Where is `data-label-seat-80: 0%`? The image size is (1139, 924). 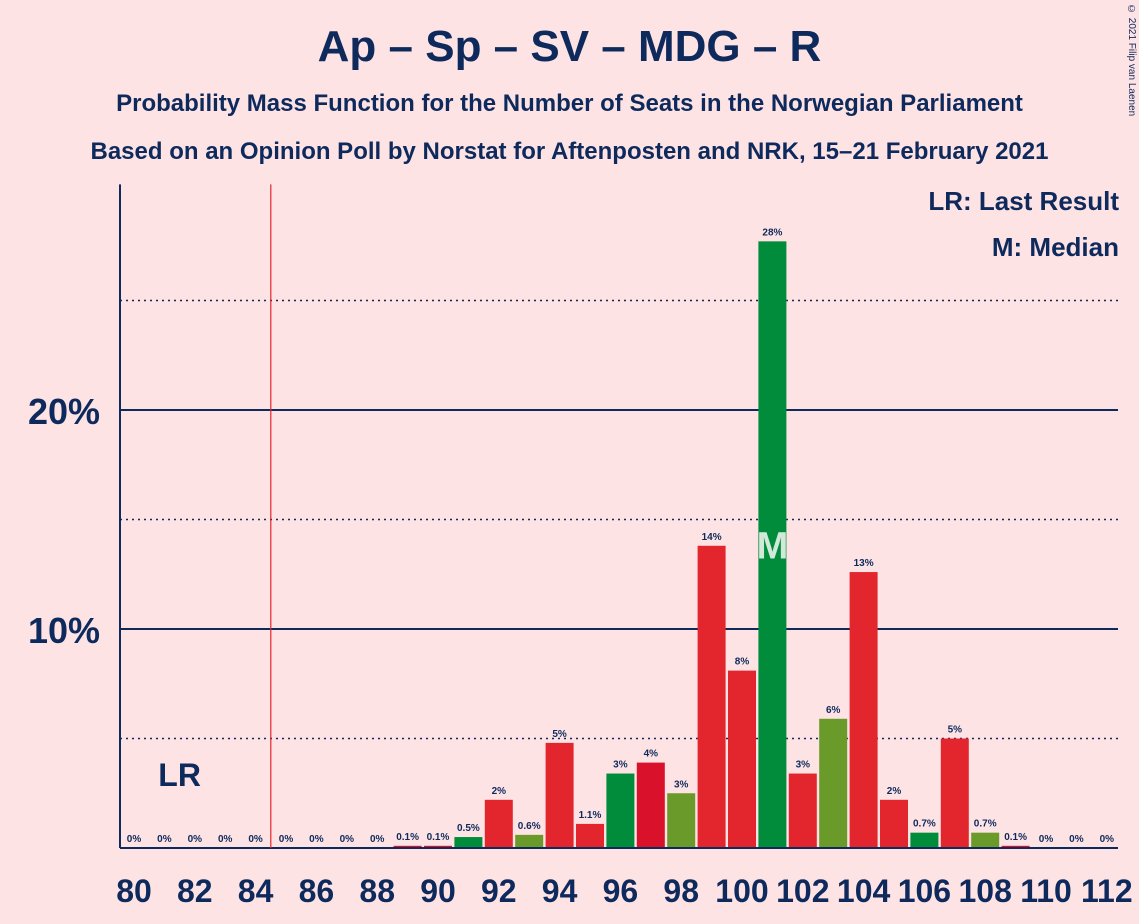
data-label-seat-80: 0% is located at coordinates (134, 839).